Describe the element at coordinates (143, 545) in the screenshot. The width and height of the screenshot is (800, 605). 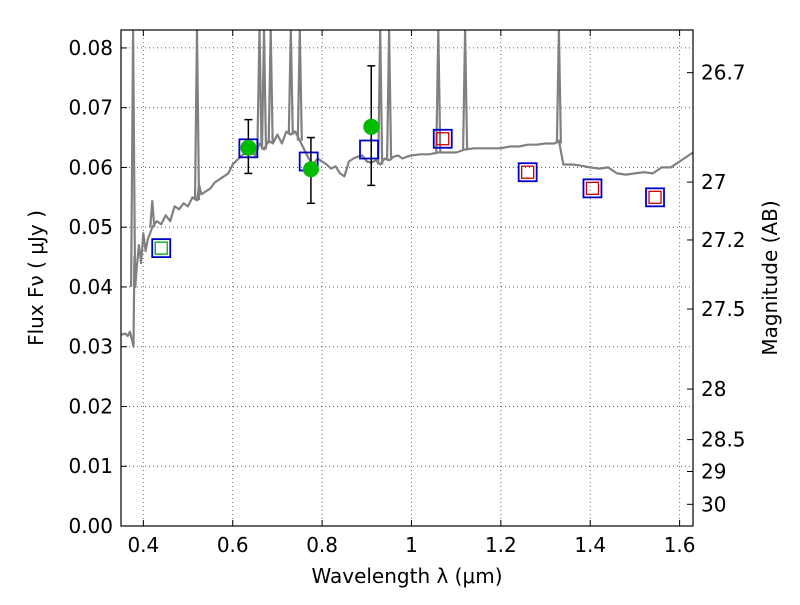
I see `x-tick-label: 0.4` at that location.